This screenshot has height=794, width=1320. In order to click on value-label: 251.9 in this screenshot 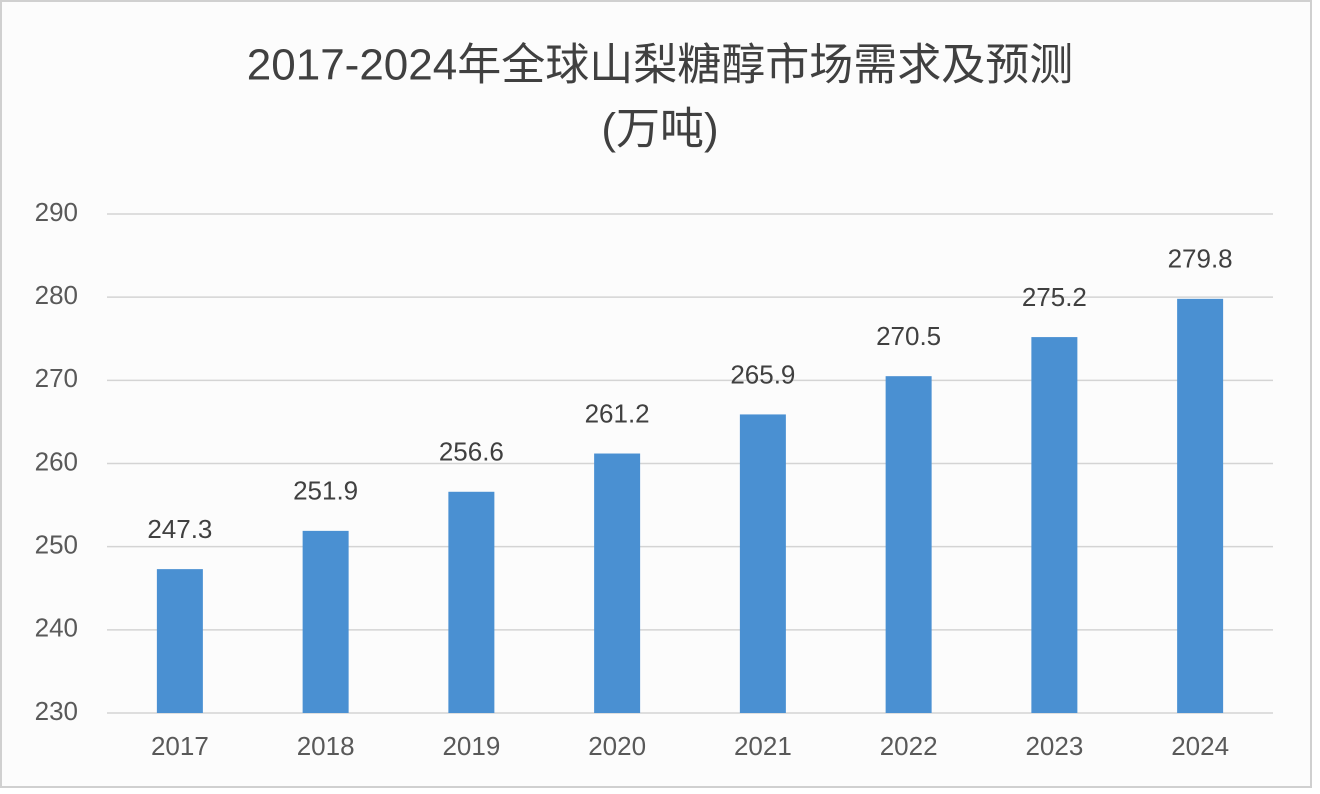, I will do `click(325, 491)`.